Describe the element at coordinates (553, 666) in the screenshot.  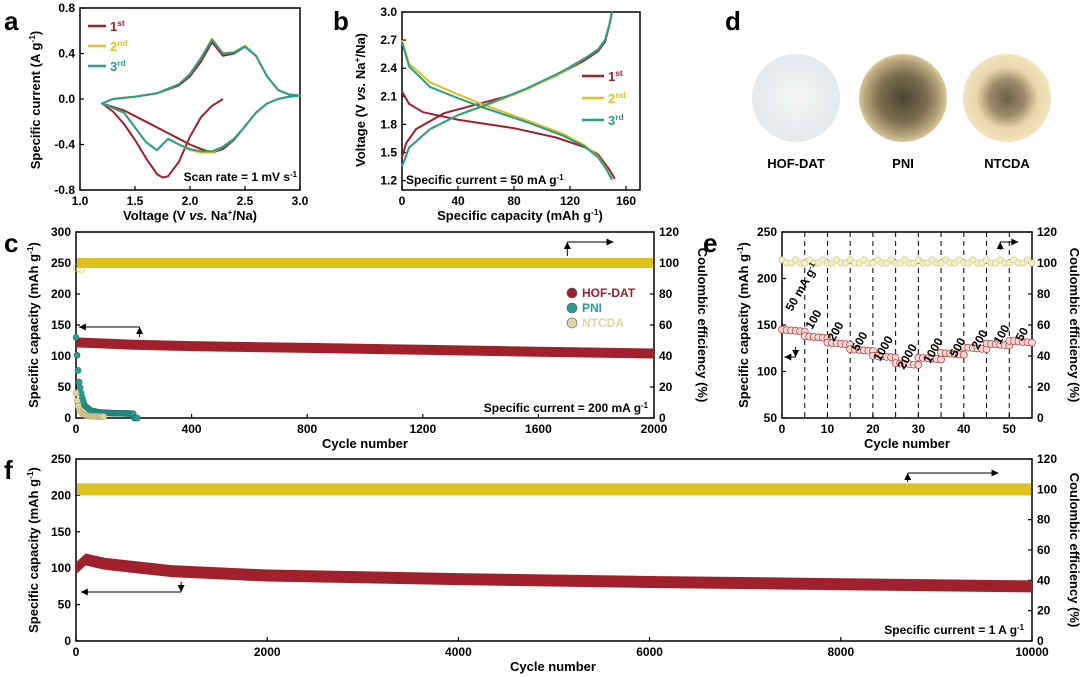
I see `x-axis-label: Cycle number` at that location.